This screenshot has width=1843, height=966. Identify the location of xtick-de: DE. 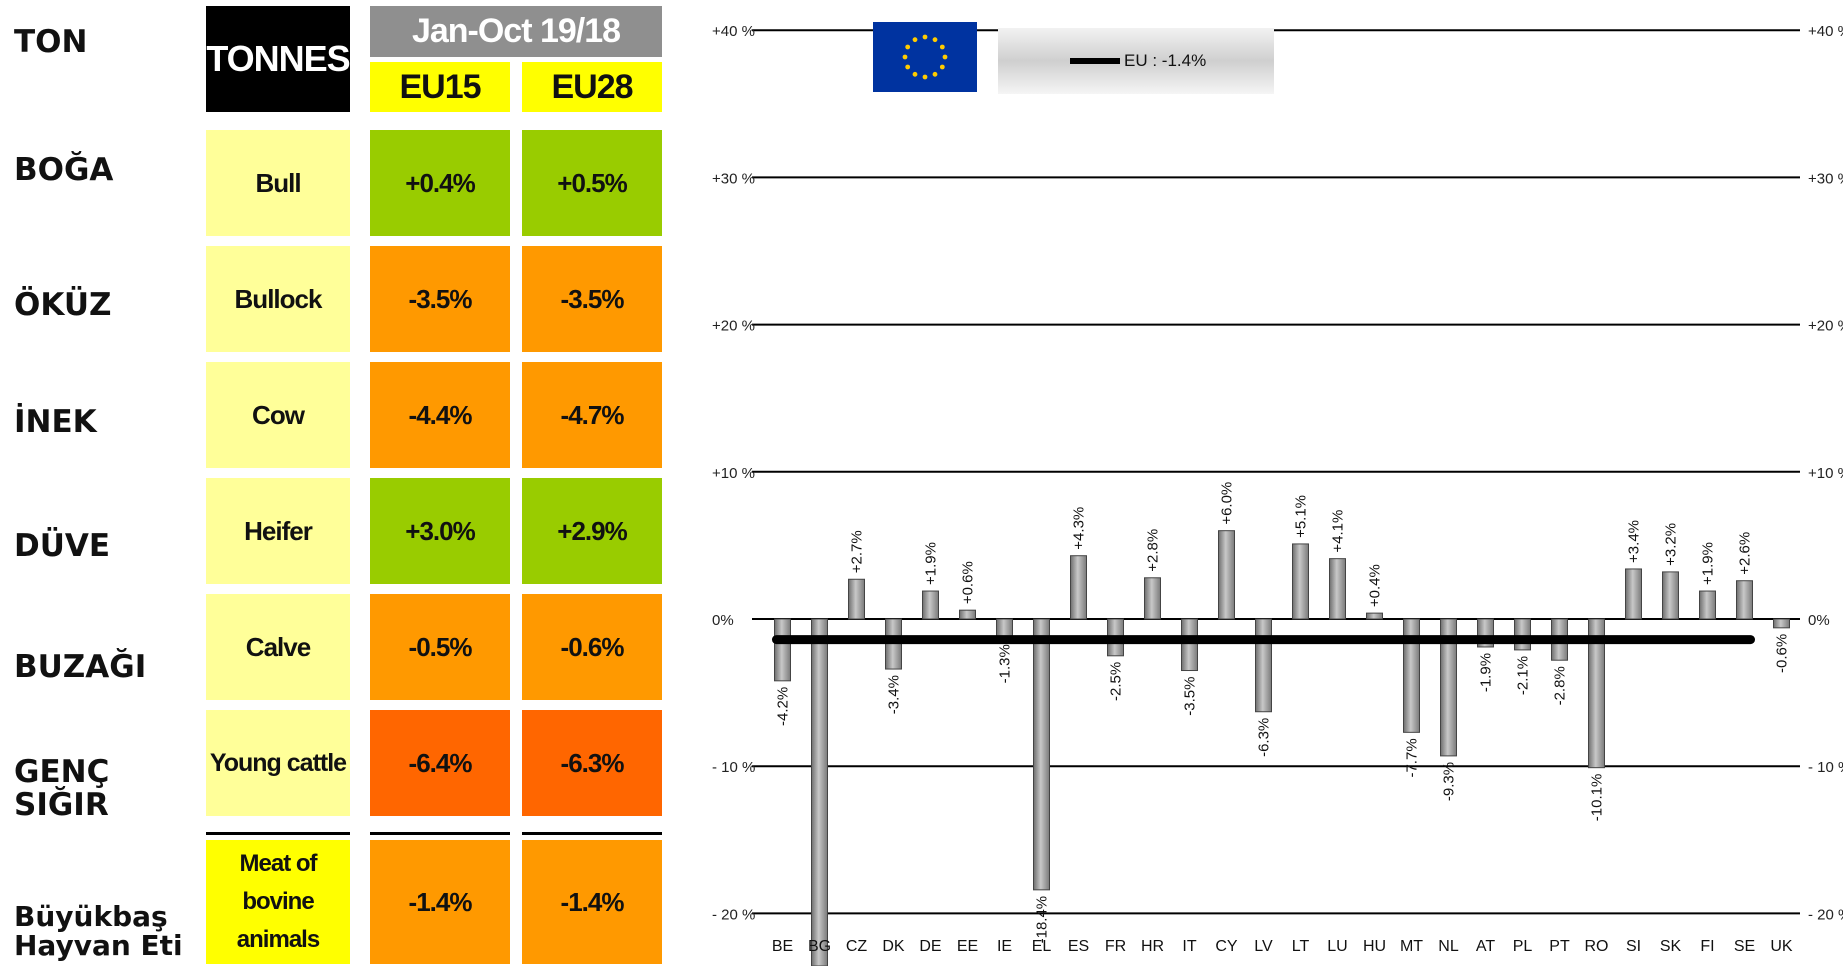
(930, 946).